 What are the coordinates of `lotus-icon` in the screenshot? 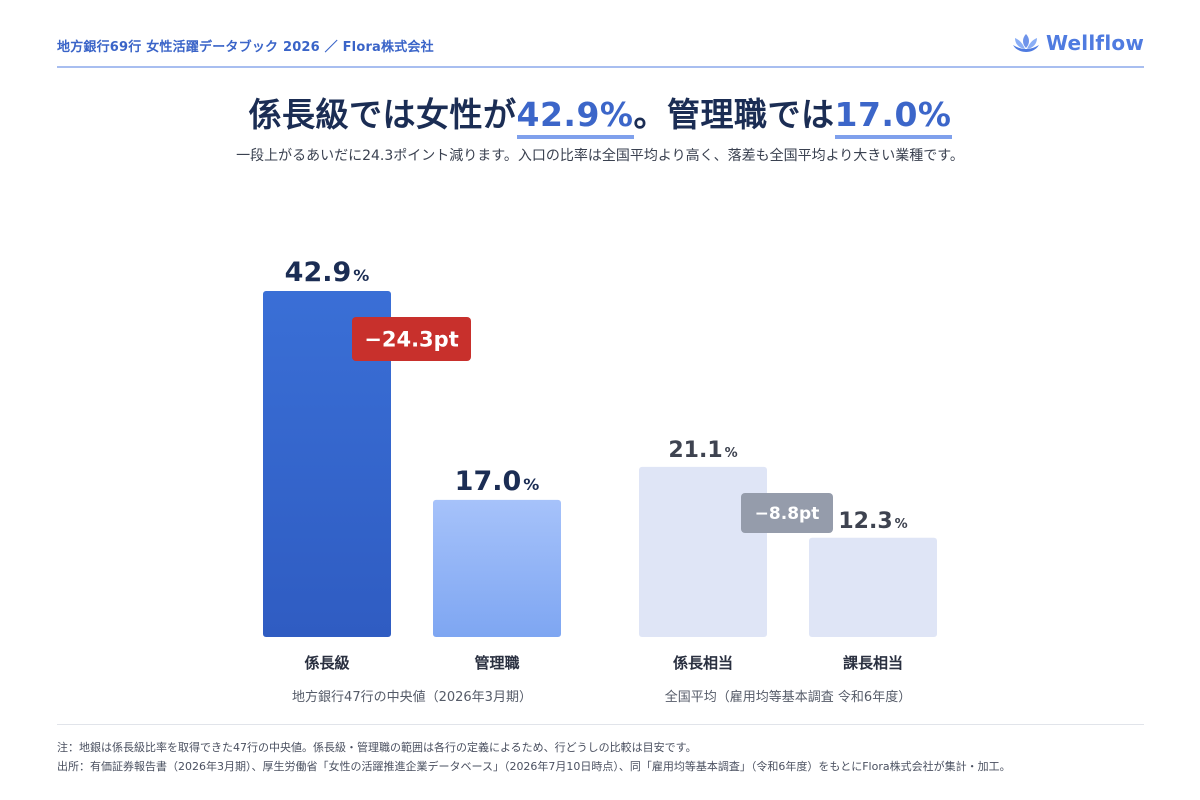 It's located at (1026, 43).